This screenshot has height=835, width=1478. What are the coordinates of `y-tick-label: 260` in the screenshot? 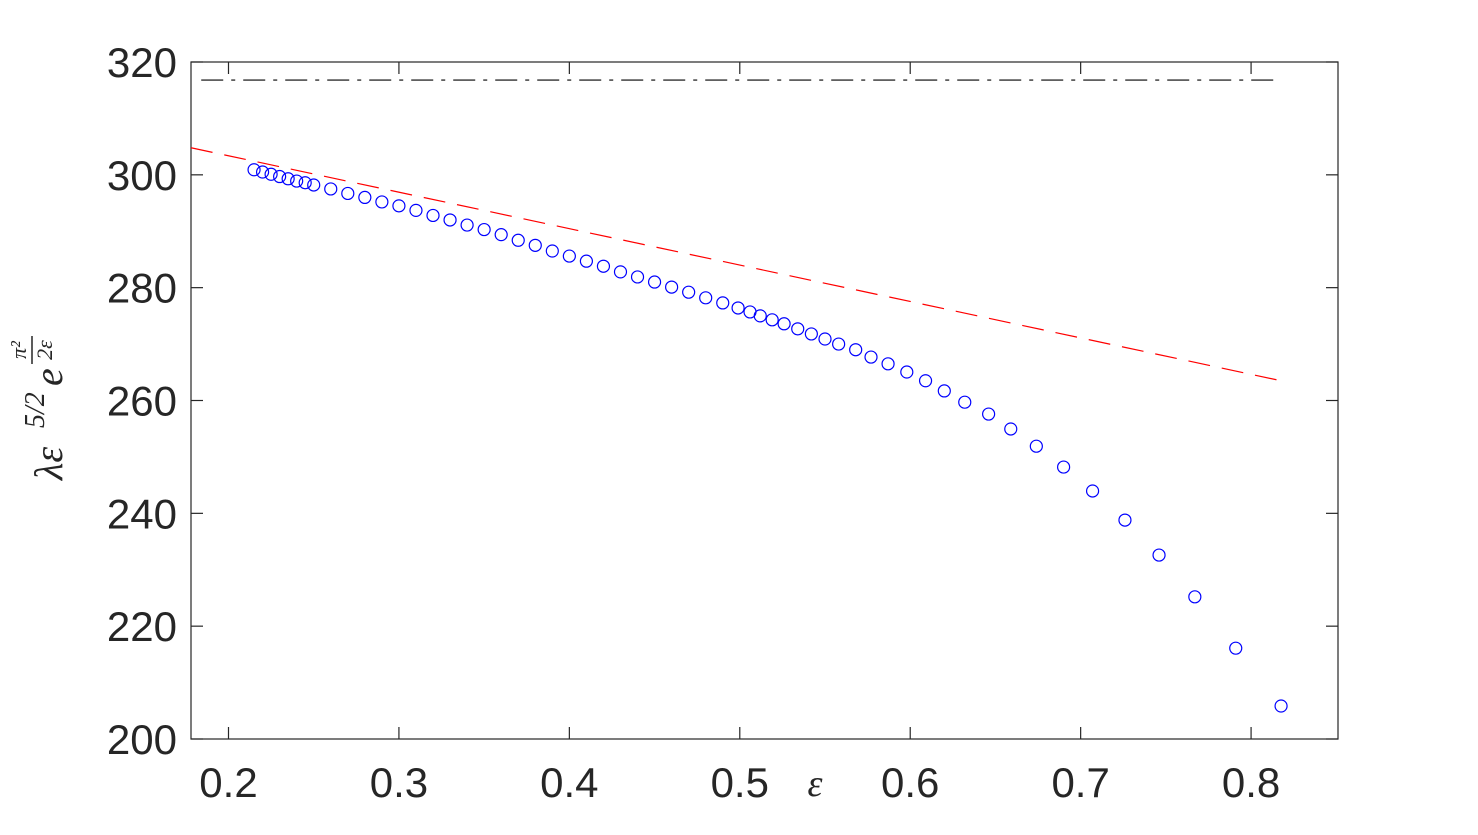 It's located at (142, 401).